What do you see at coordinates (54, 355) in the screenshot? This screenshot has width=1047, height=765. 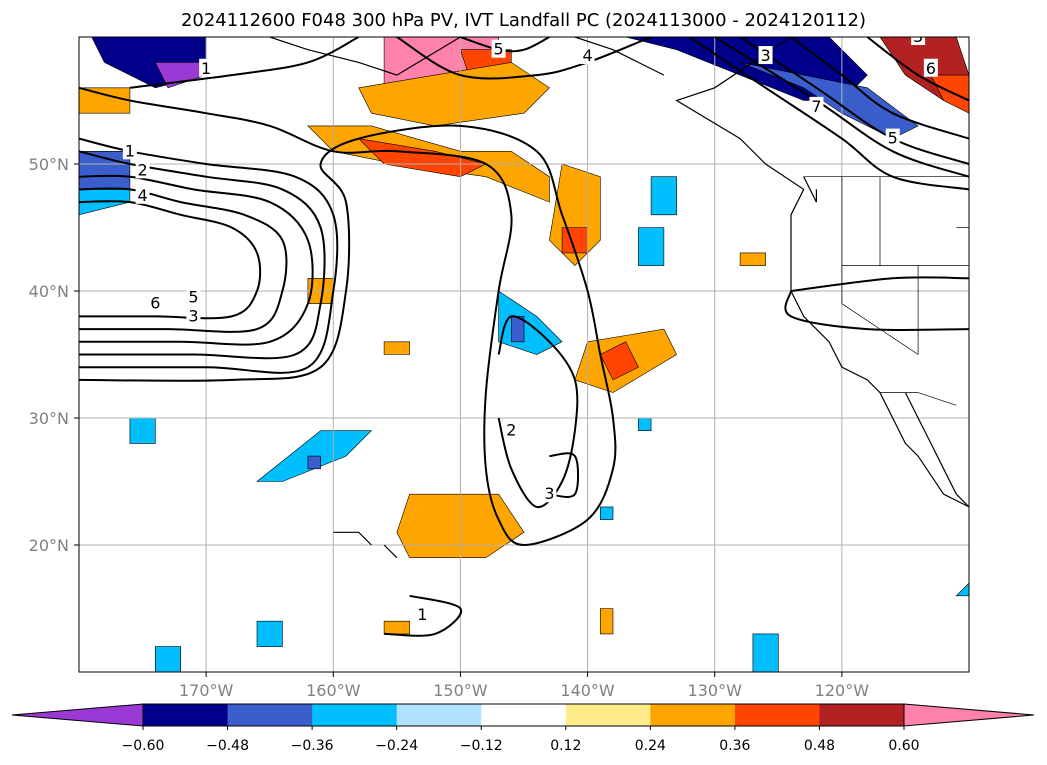 I see `y-axis-ticks: 50°N 40°N 30°N 20°N` at bounding box center [54, 355].